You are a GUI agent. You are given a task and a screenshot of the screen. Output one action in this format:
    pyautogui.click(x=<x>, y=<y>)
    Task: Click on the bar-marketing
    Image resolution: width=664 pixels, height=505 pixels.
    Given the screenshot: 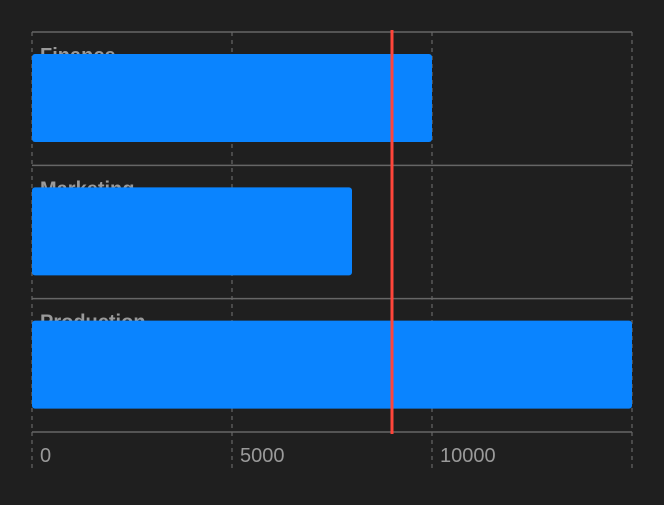 What is the action you would take?
    pyautogui.click(x=192, y=231)
    